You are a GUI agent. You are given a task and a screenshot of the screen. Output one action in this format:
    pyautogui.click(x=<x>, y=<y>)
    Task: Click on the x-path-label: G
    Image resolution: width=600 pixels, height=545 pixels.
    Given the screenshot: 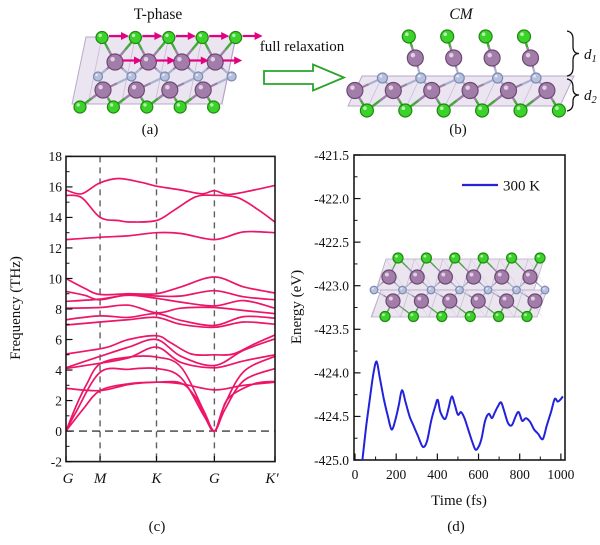 What is the action you would take?
    pyautogui.click(x=214, y=479)
    